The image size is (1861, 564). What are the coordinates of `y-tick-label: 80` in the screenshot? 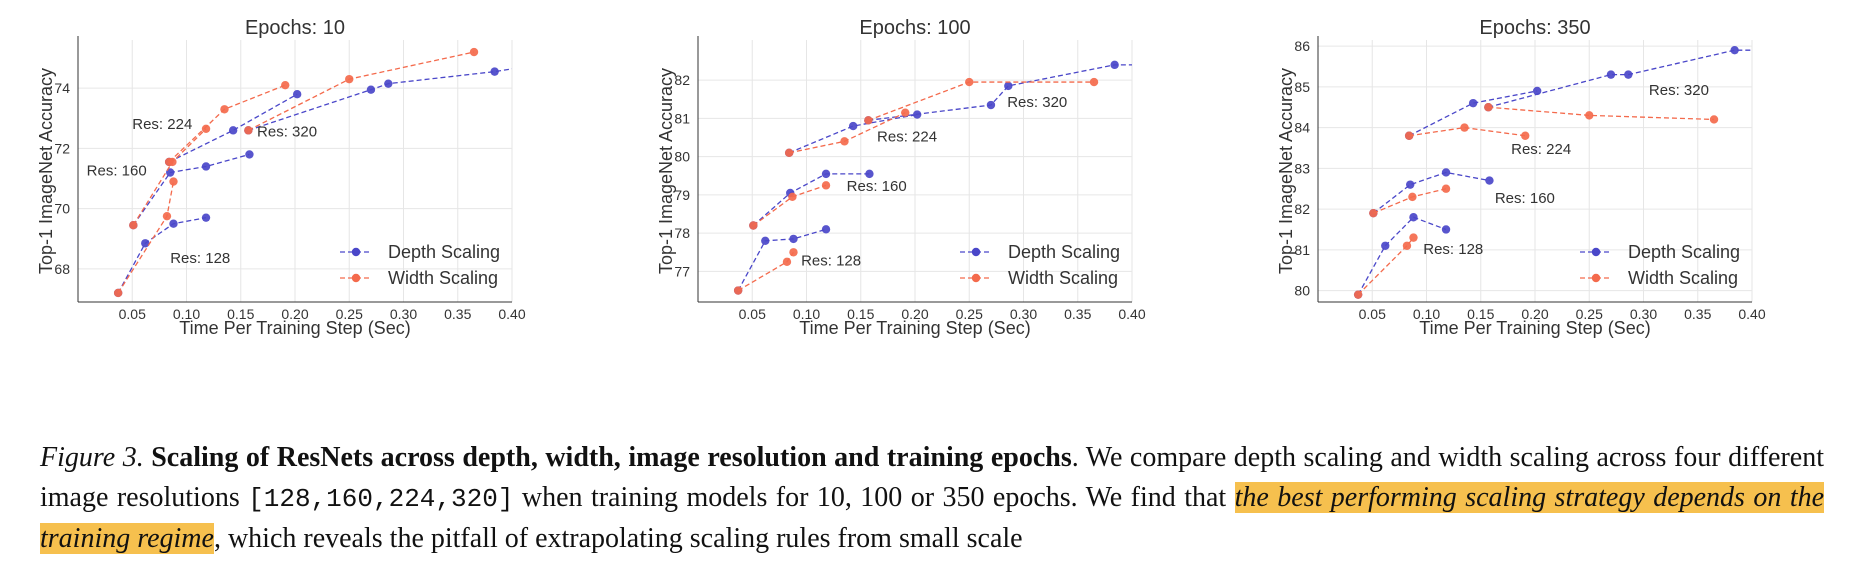 It's located at (682, 157).